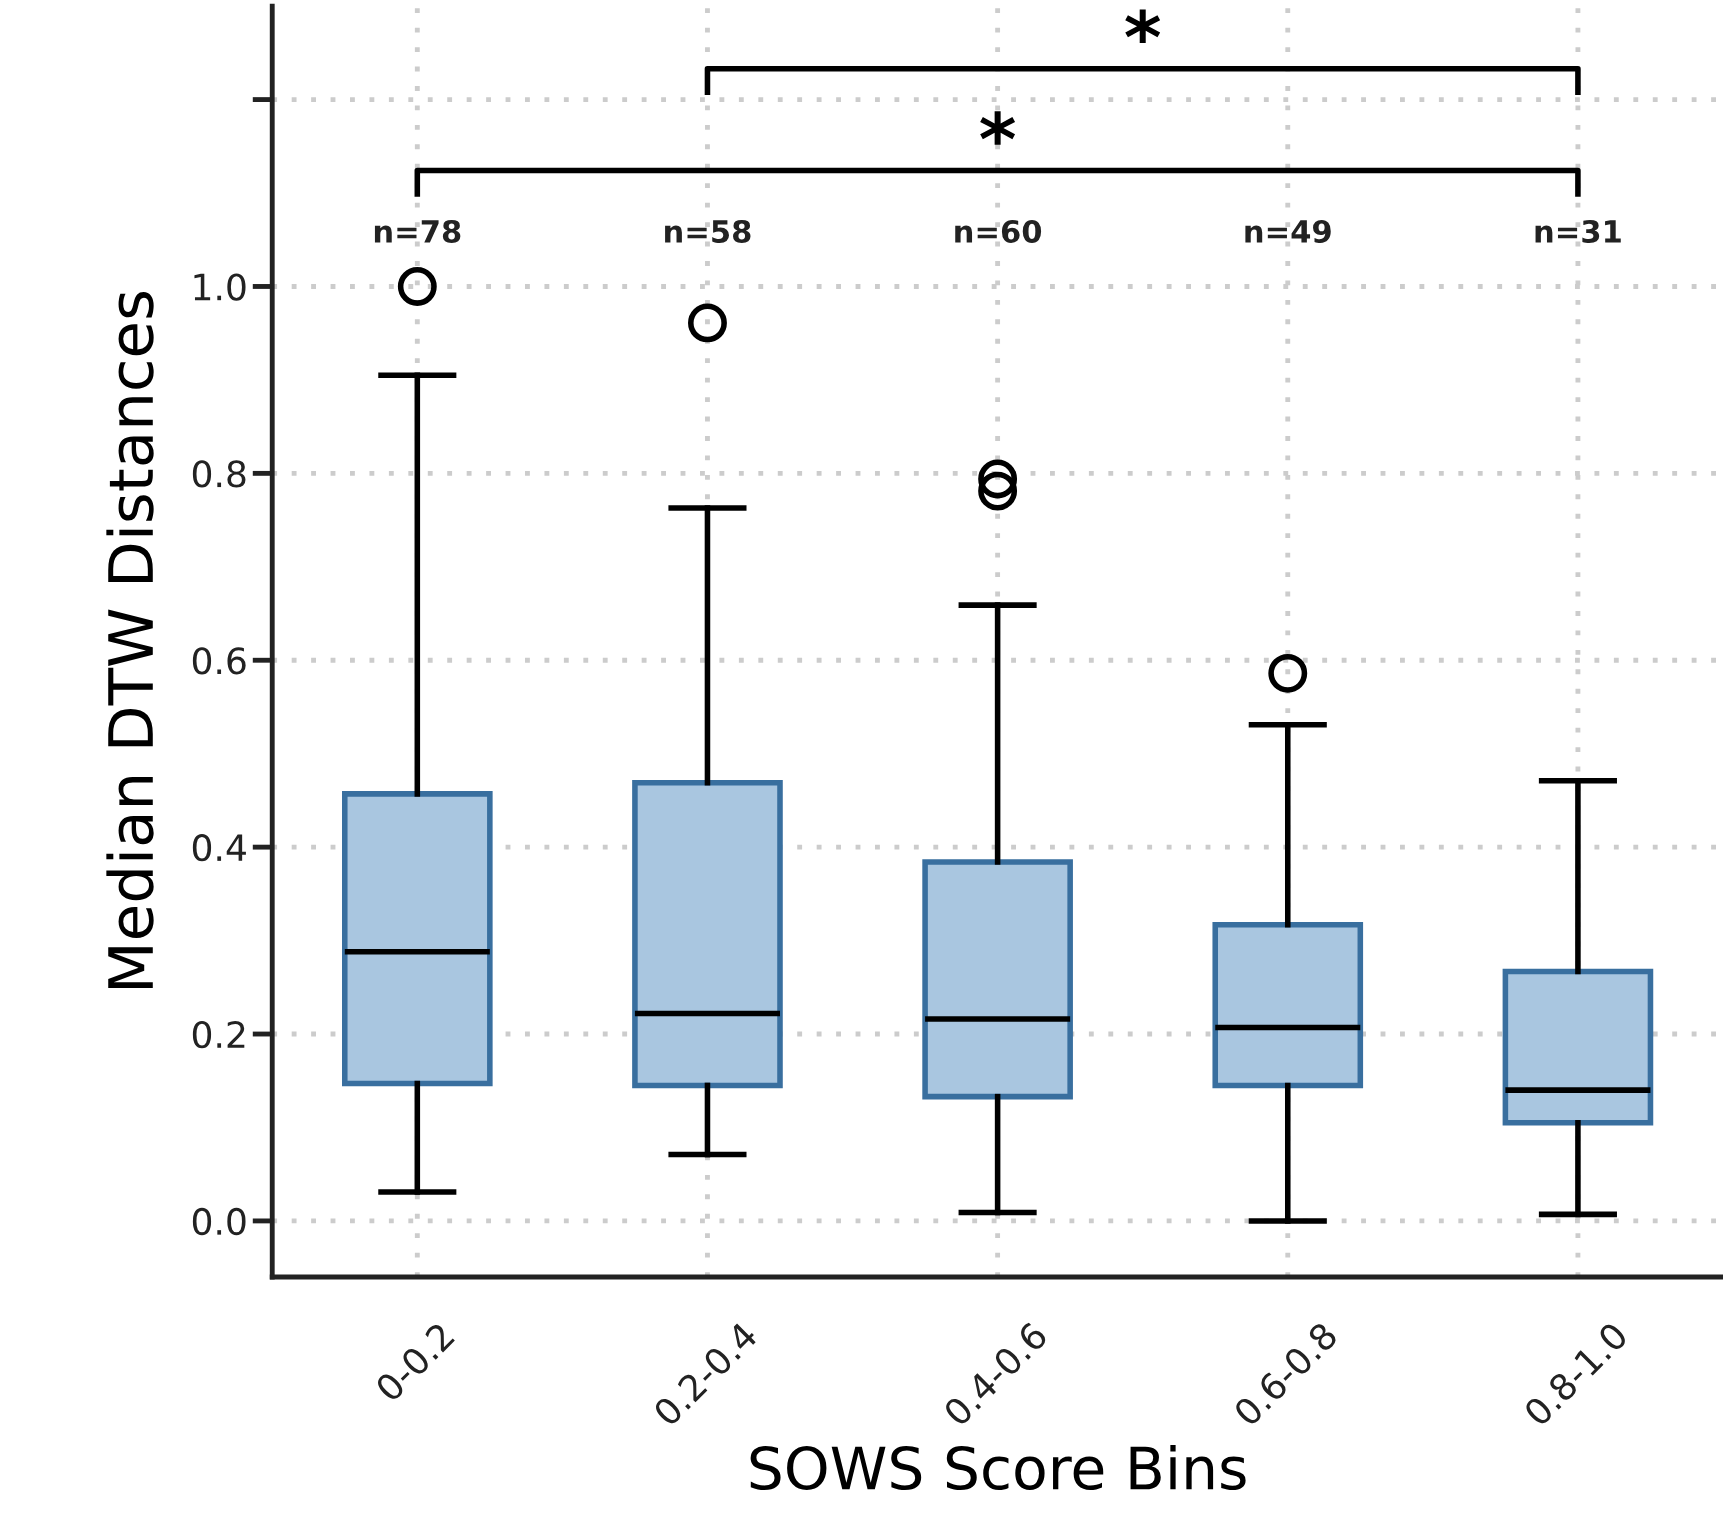 The height and width of the screenshot is (1533, 1723). What do you see at coordinates (417, 231) in the screenshot?
I see `annotation: n=78` at bounding box center [417, 231].